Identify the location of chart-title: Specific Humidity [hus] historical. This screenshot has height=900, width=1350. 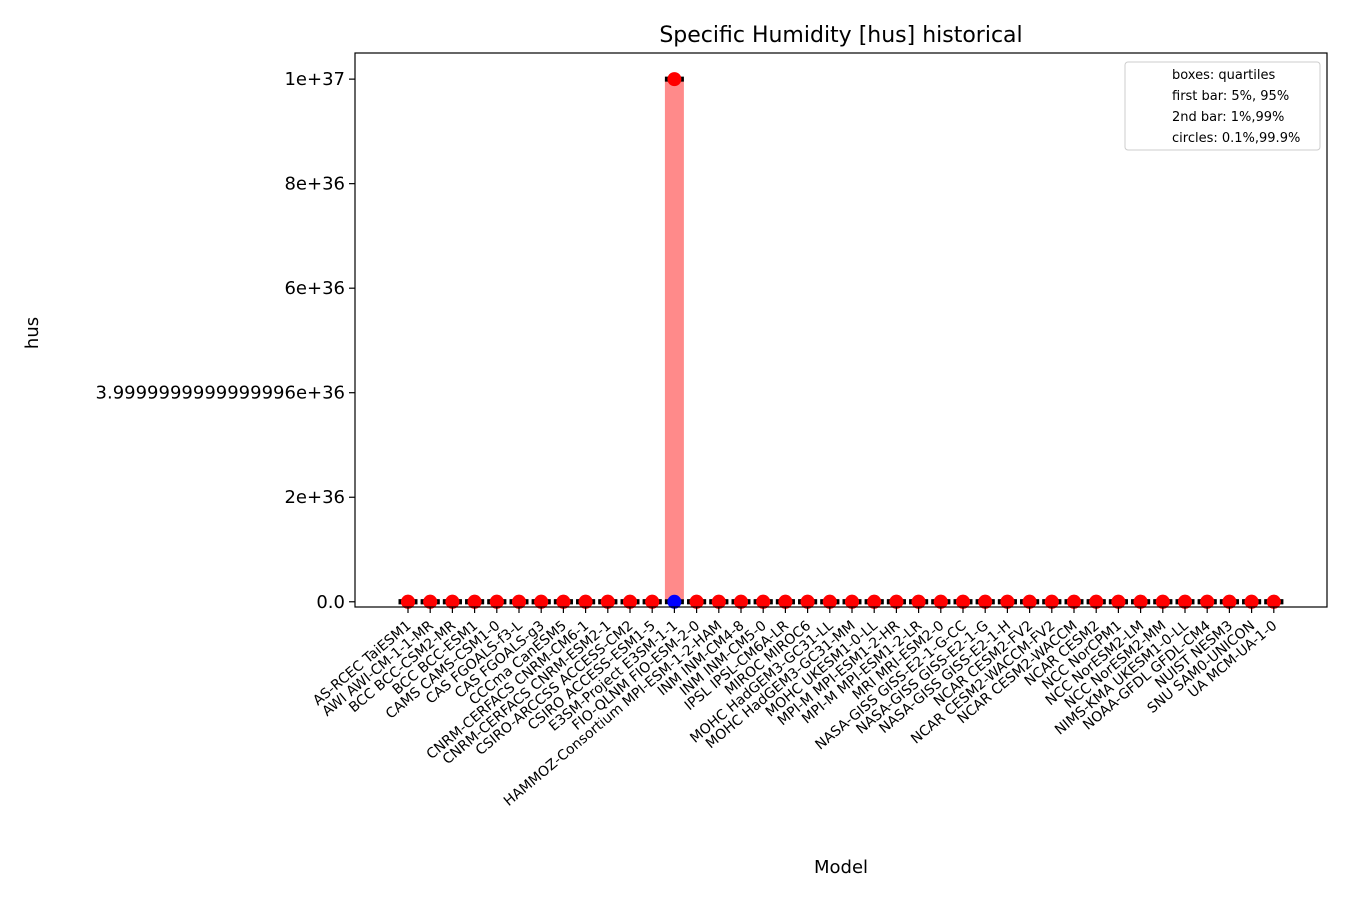
(840, 35).